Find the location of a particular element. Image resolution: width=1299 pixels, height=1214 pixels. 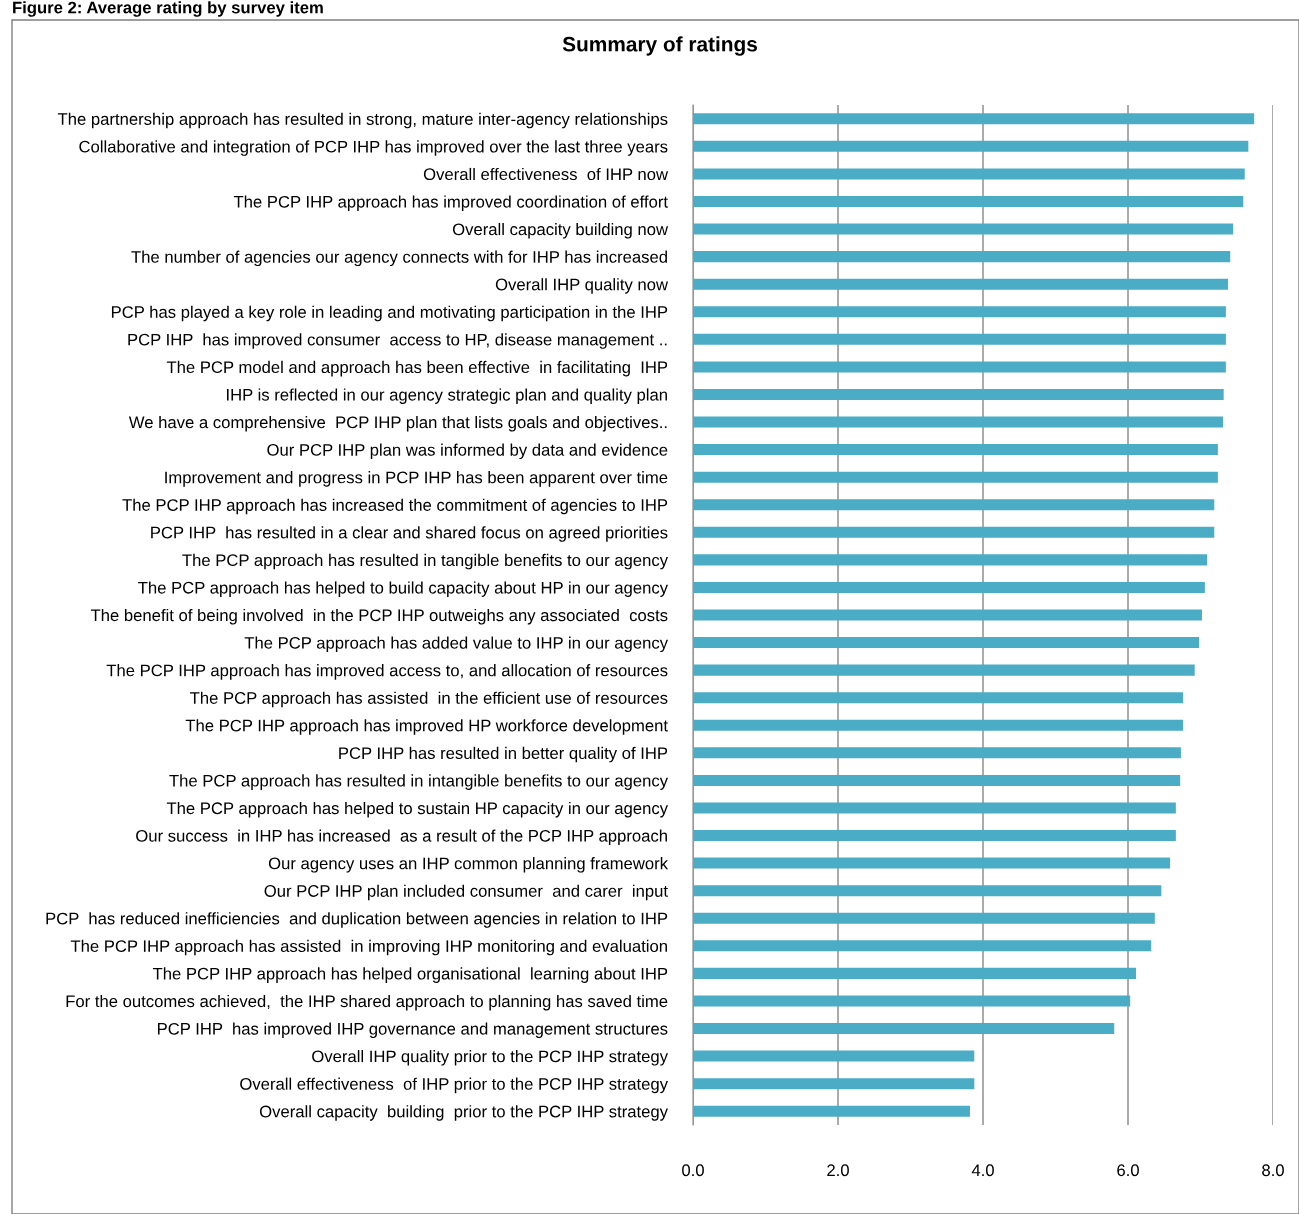

y-tick-label: The PCP approach has resulted in tangible benefits to our agency is located at coordinates (425, 561).